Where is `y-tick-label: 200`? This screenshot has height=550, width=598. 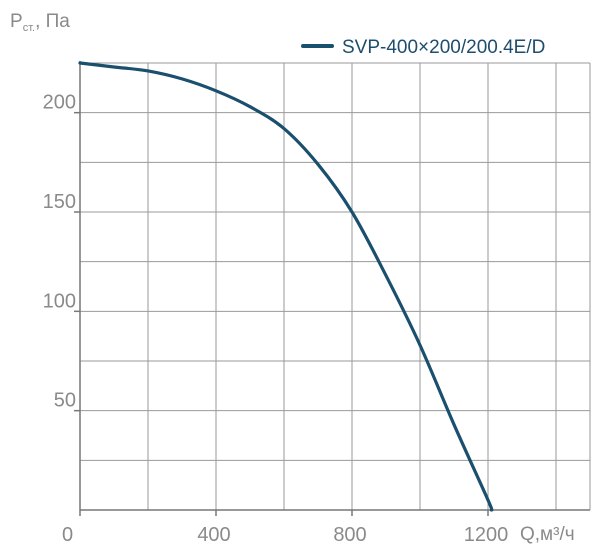 y-tick-label: 200 is located at coordinates (59, 103).